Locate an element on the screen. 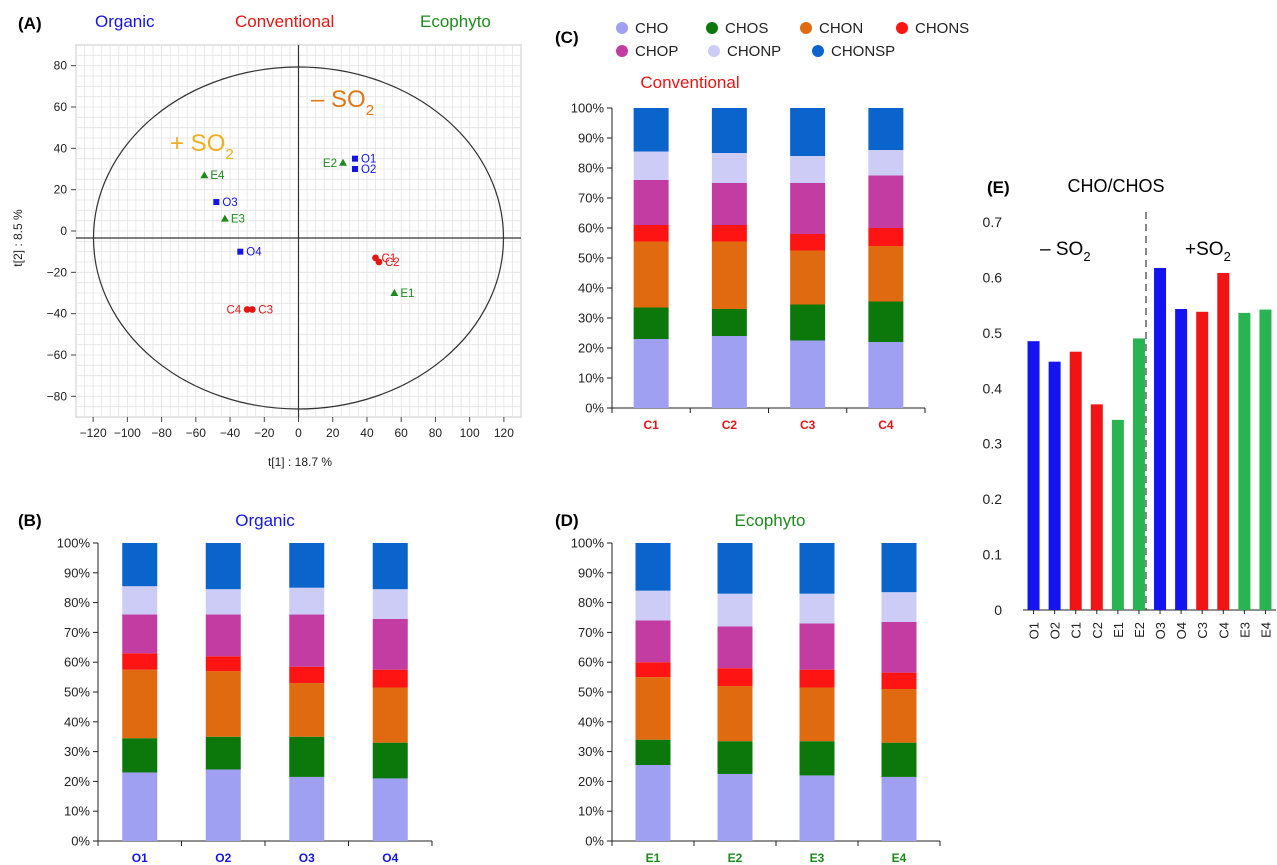 Image resolution: width=1277 pixels, height=865 pixels. y-tick-label: 0.4 is located at coordinates (993, 388).